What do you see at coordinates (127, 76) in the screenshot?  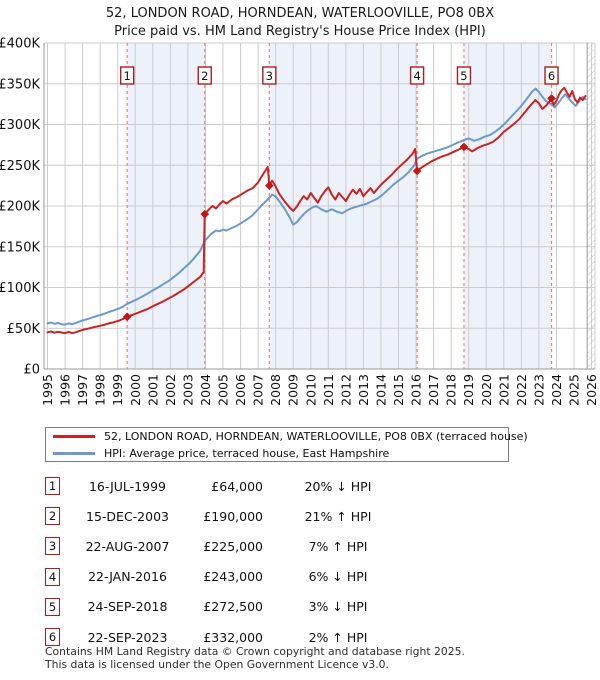 I see `svg-text: 1` at bounding box center [127, 76].